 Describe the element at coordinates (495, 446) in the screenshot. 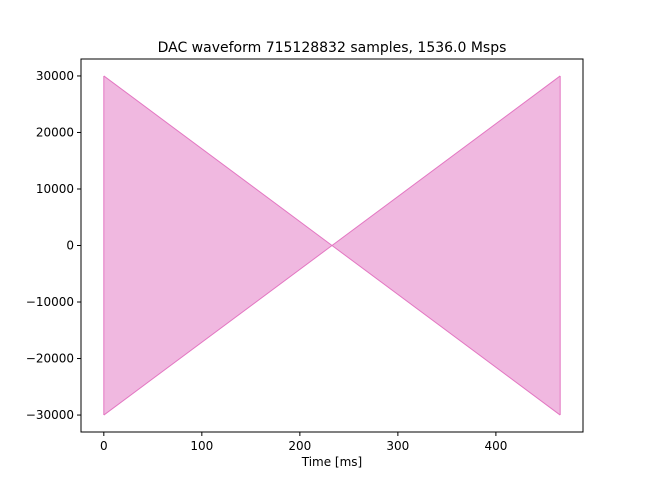

I see `x-tick-label: 400` at that location.